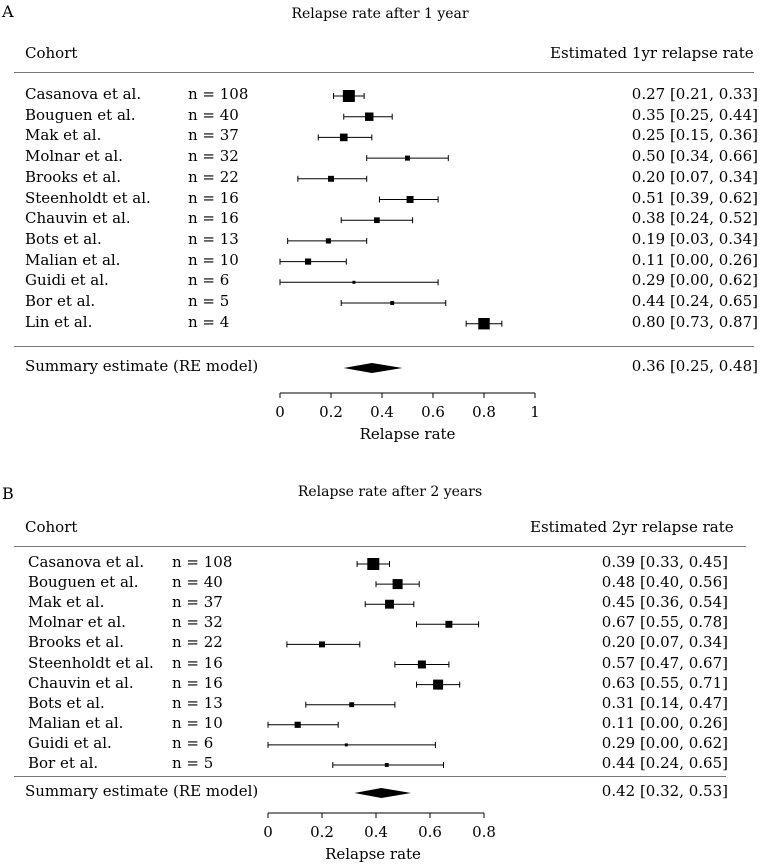 The width and height of the screenshot is (768, 868). Describe the element at coordinates (664, 791) in the screenshot. I see `summary-ci-text: 0.42 [0.32, 0.53]` at that location.